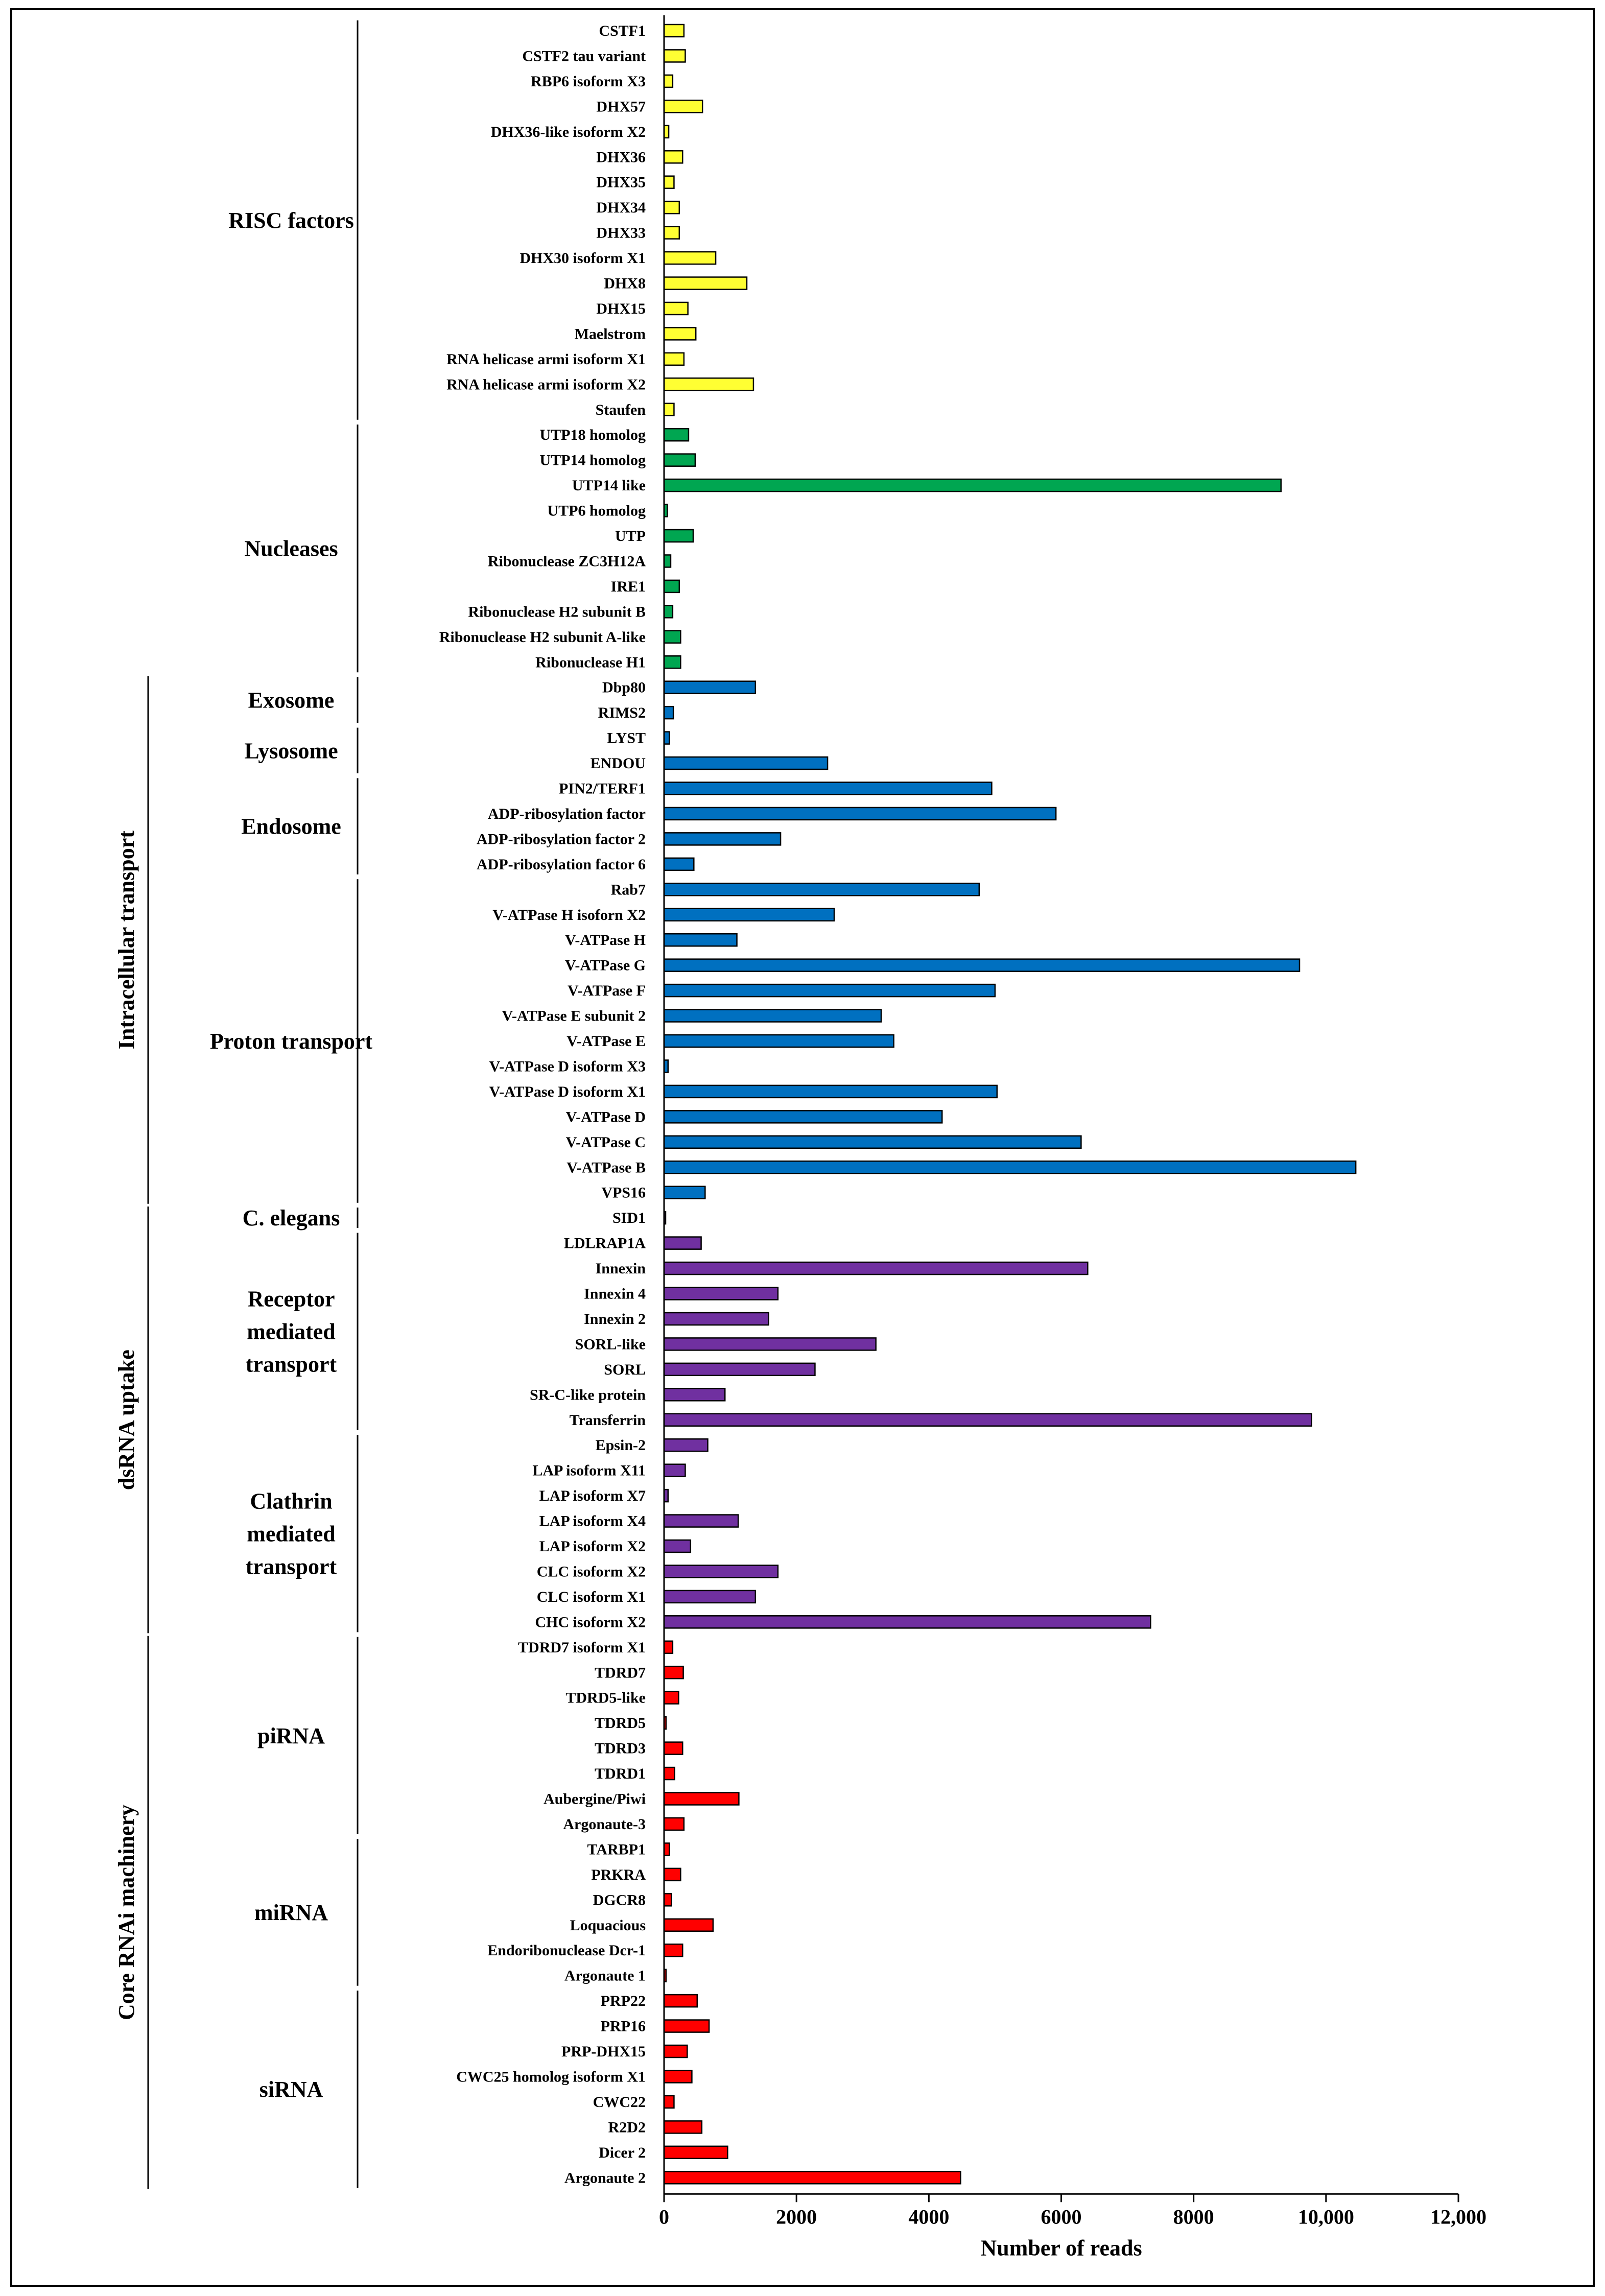 The image size is (1605, 2296). Describe the element at coordinates (669, 409) in the screenshot. I see `bar-staufen` at that location.